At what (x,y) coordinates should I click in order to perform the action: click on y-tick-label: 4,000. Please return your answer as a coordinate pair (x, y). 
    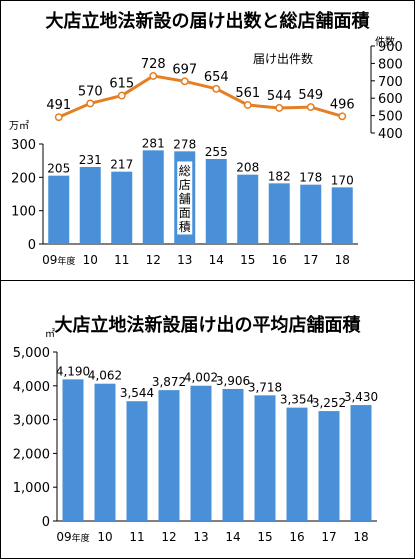
    Looking at the image, I should click on (31, 387).